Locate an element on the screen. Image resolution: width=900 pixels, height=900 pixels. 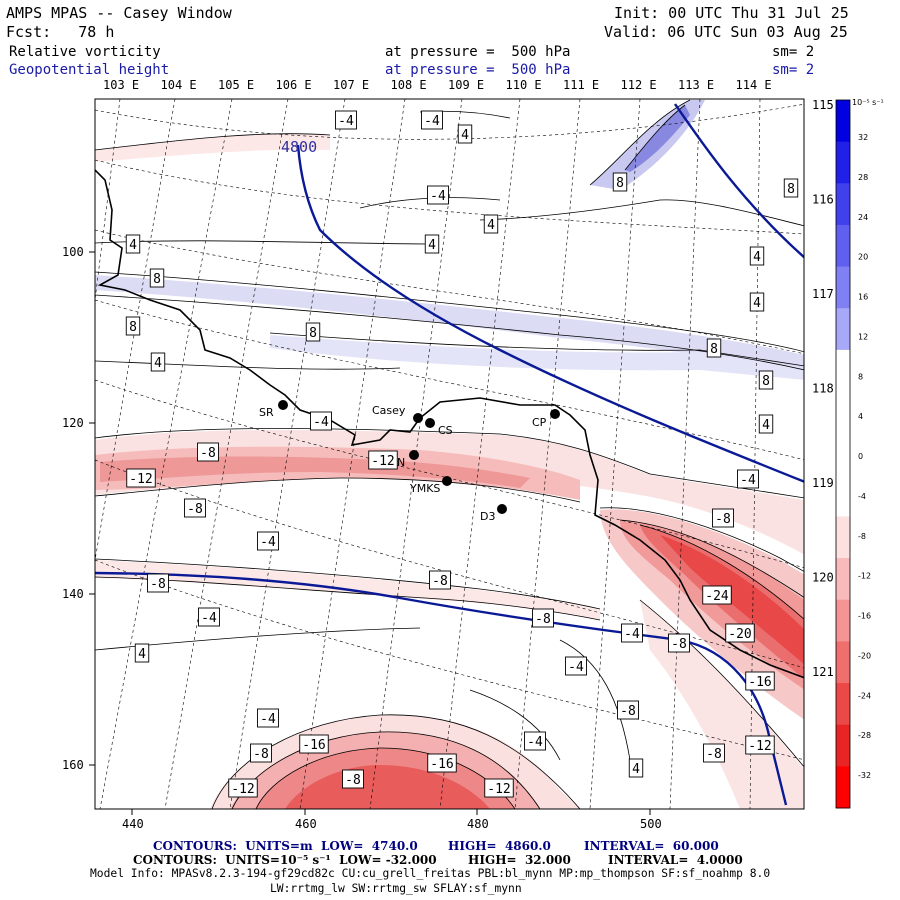
colorbar-tick-label: -32 is located at coordinates (864, 775).